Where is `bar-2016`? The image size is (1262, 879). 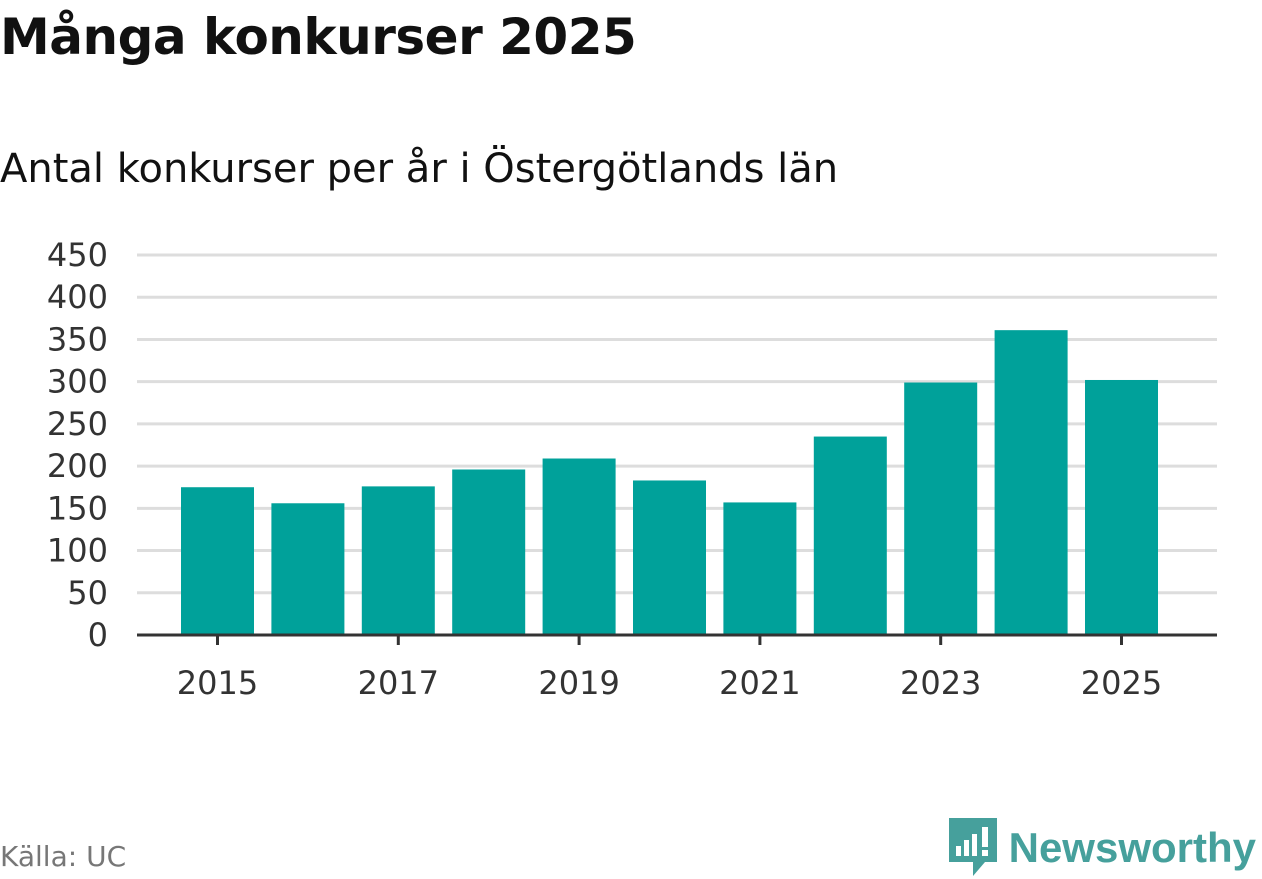 bar-2016 is located at coordinates (308, 569).